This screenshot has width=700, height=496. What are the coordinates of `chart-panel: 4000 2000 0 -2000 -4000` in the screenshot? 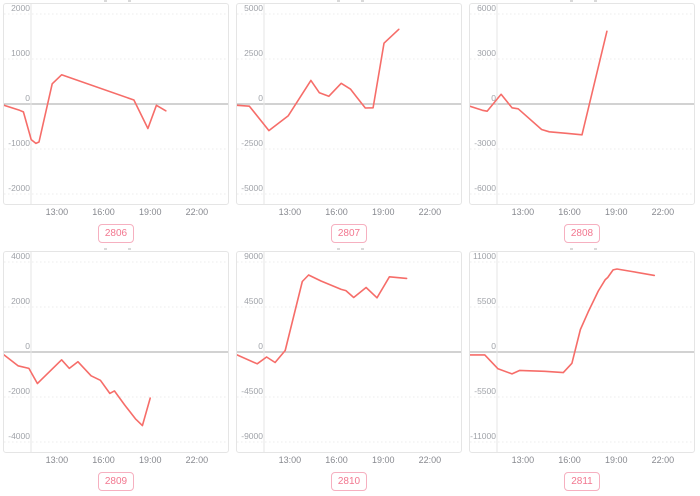 It's located at (116, 352).